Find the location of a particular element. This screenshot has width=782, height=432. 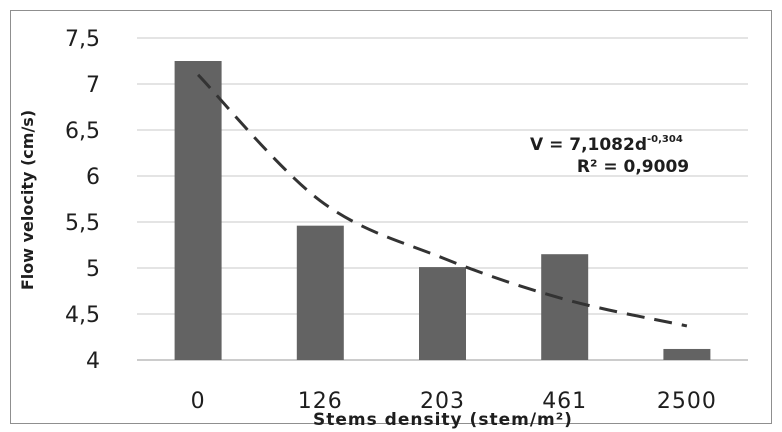

x-tick-label: 203 is located at coordinates (442, 401).